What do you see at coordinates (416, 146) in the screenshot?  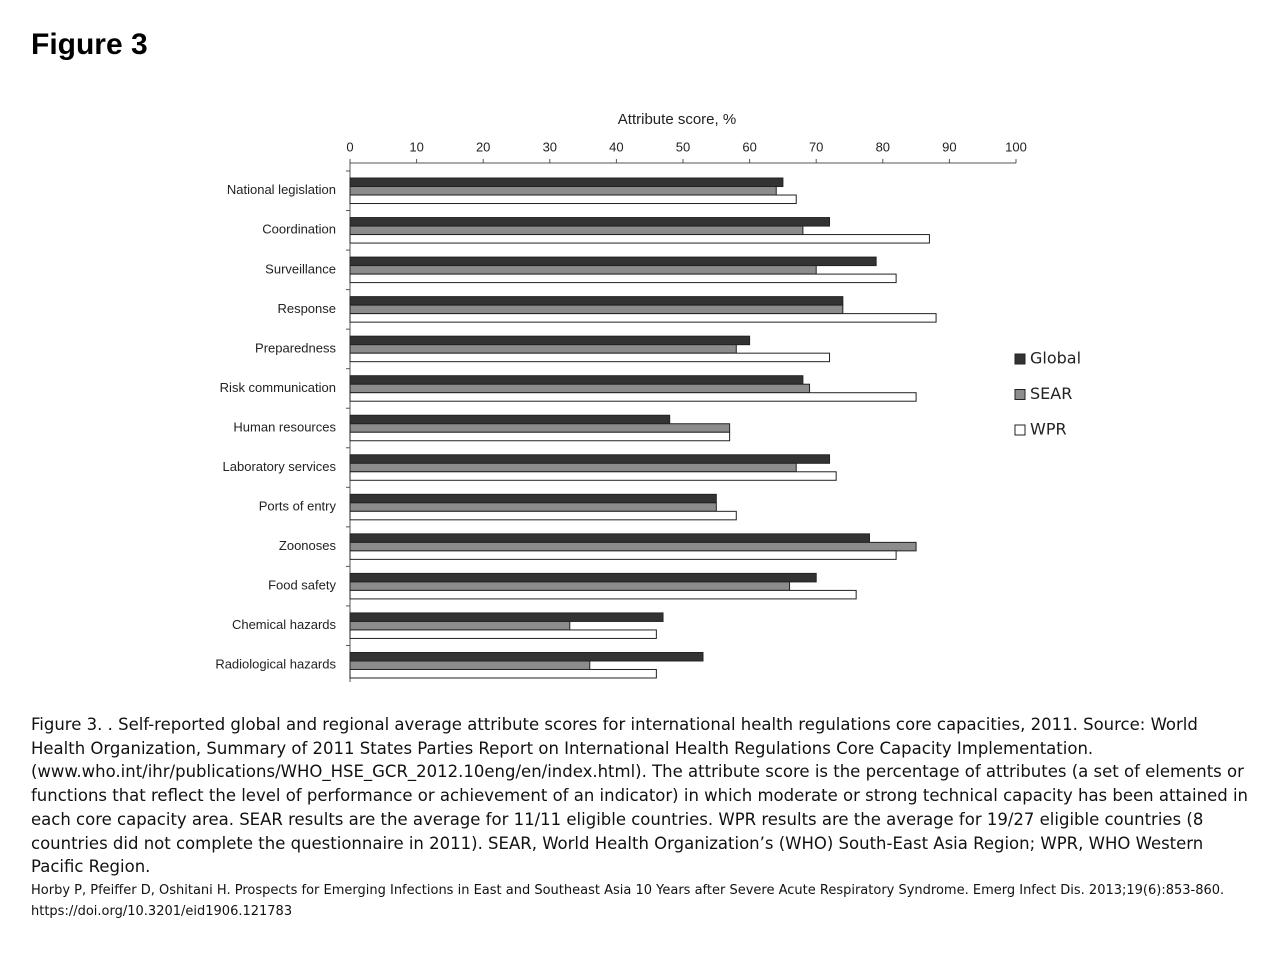 I see `x-tick-label: 10` at bounding box center [416, 146].